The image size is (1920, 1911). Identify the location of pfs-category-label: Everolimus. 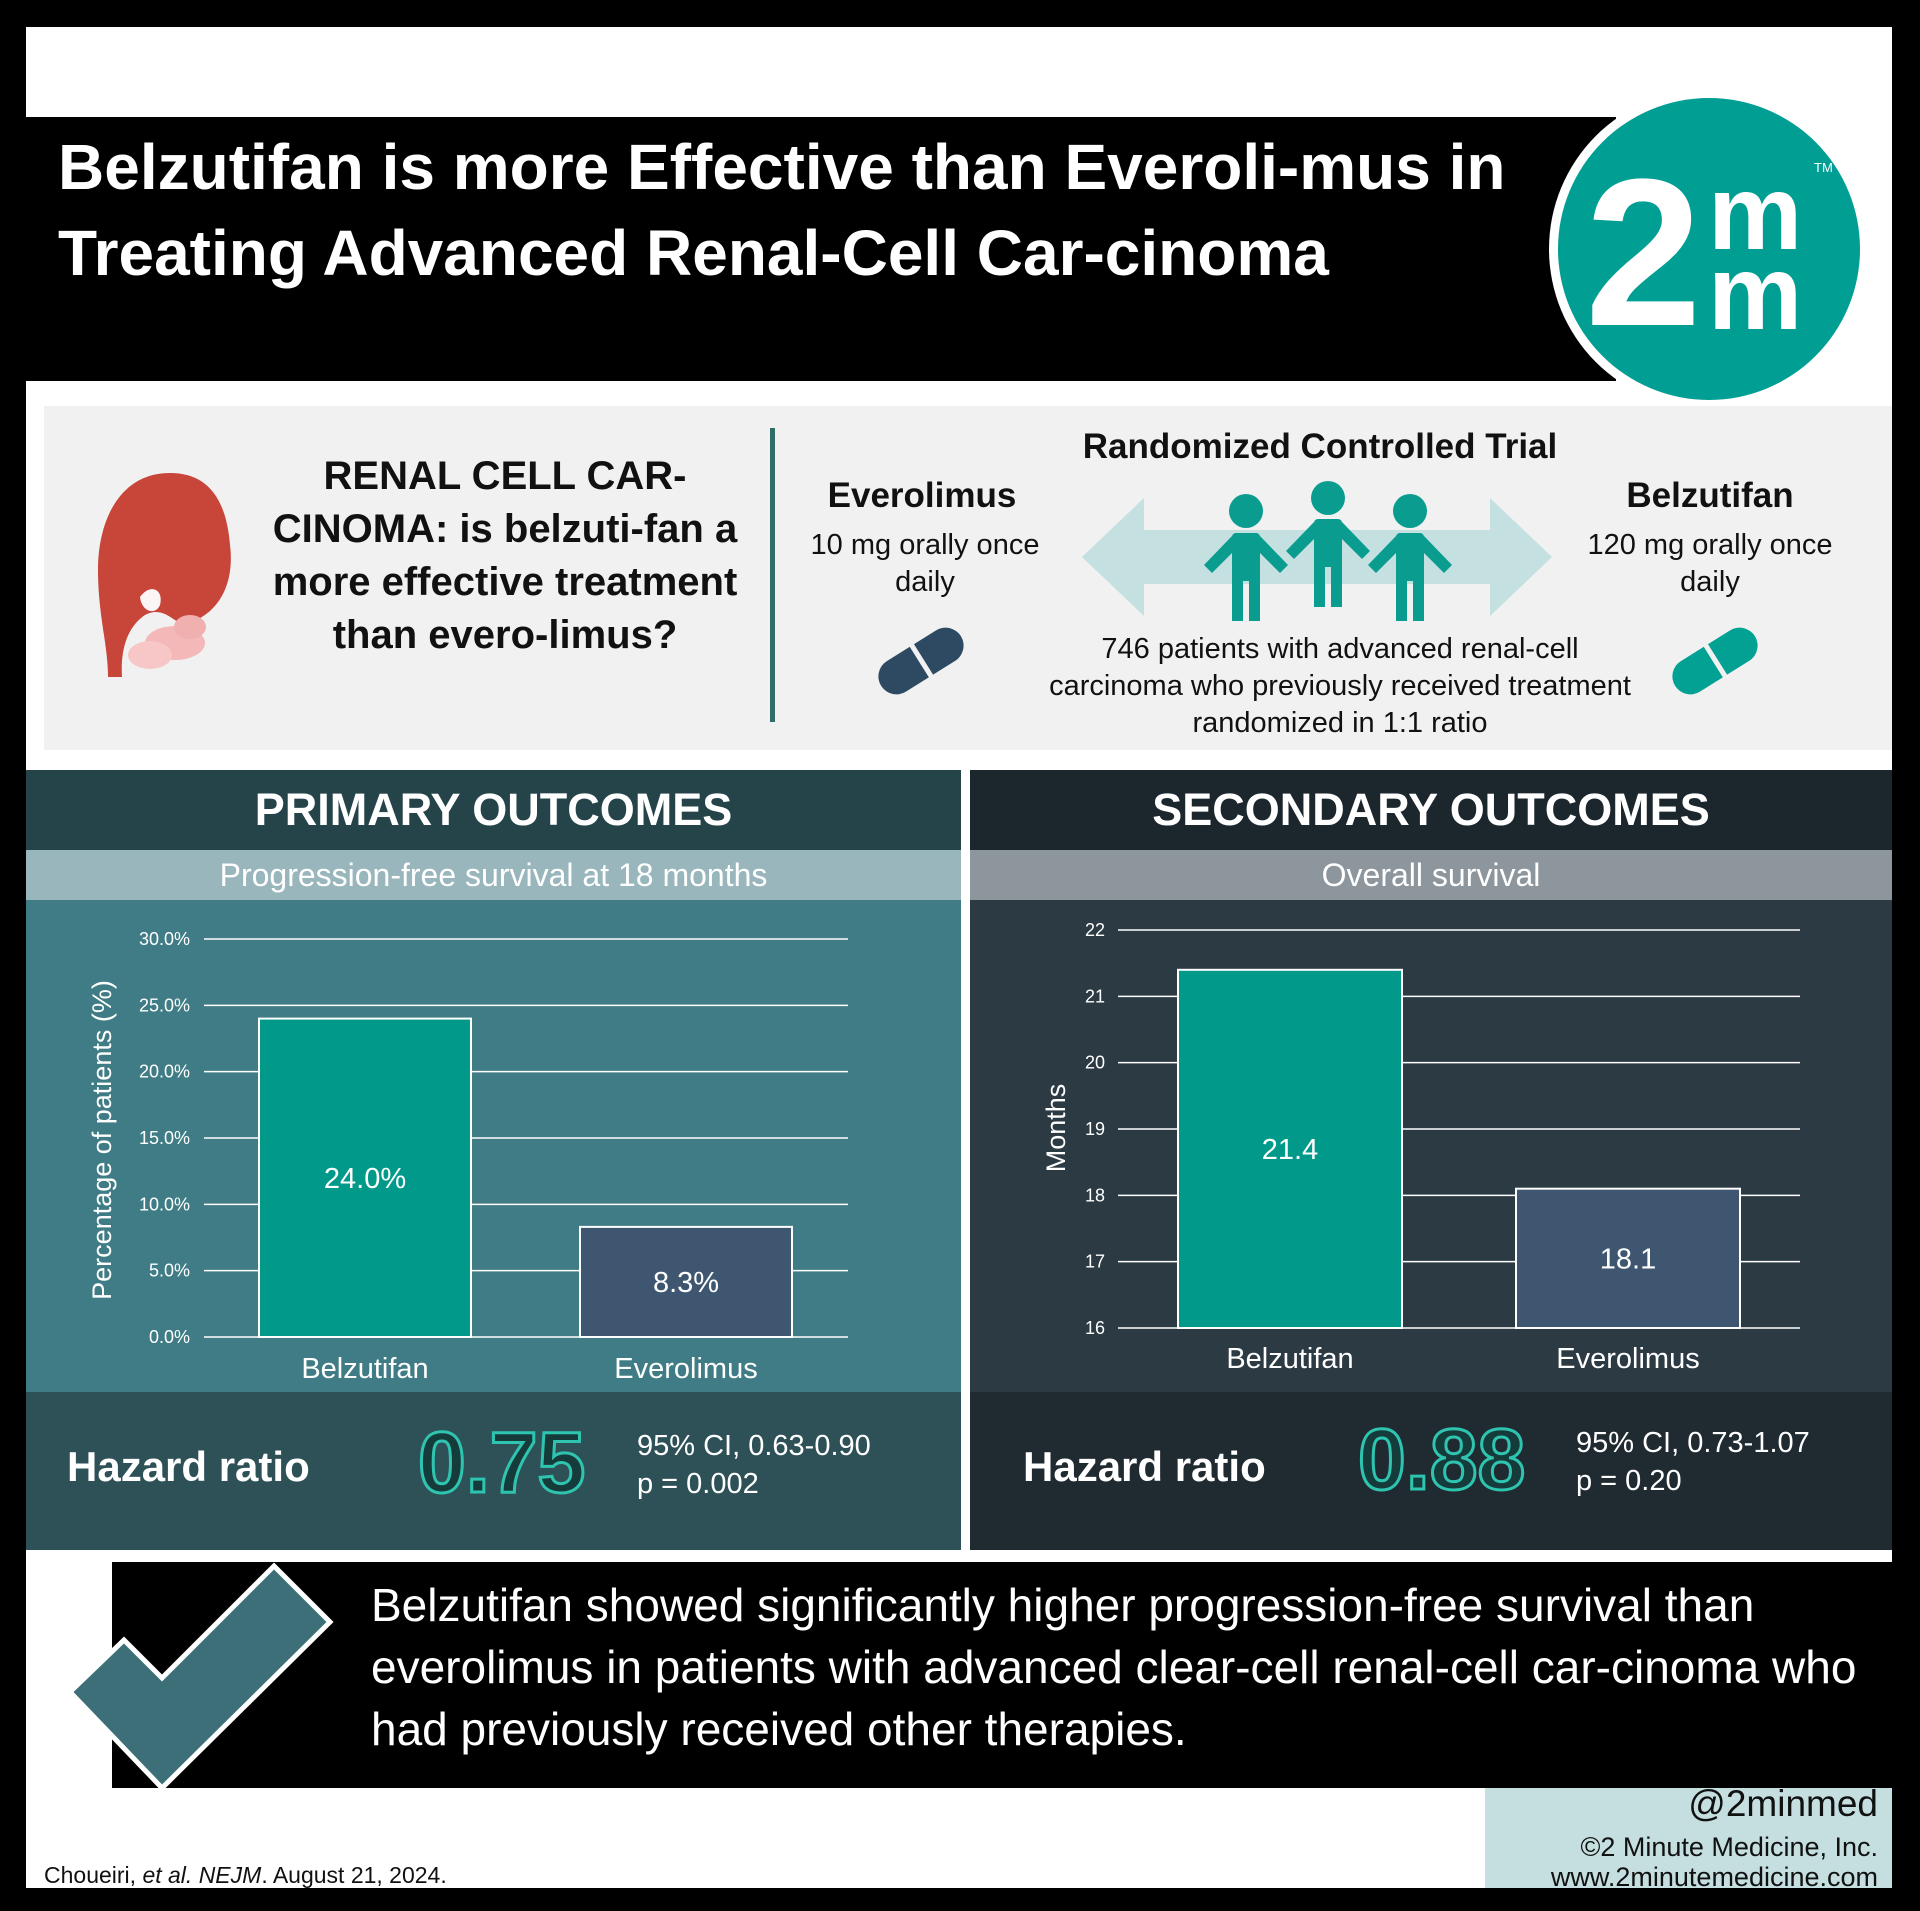
(685, 1369).